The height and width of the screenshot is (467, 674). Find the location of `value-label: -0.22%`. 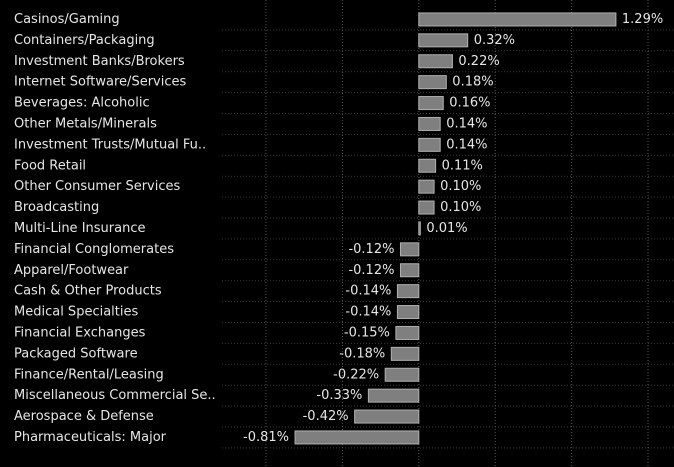

value-label: -0.22% is located at coordinates (356, 374).